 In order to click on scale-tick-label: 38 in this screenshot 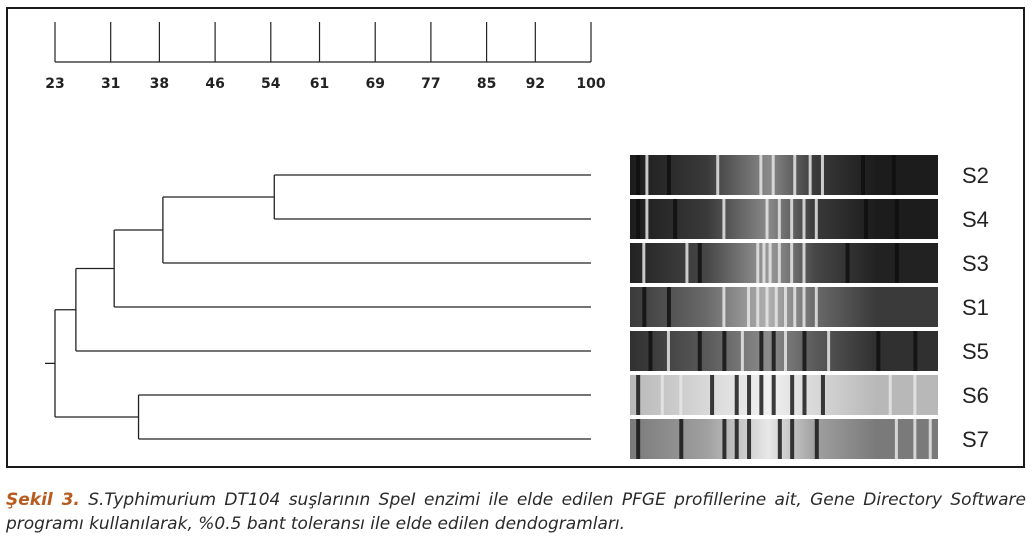, I will do `click(159, 84)`.